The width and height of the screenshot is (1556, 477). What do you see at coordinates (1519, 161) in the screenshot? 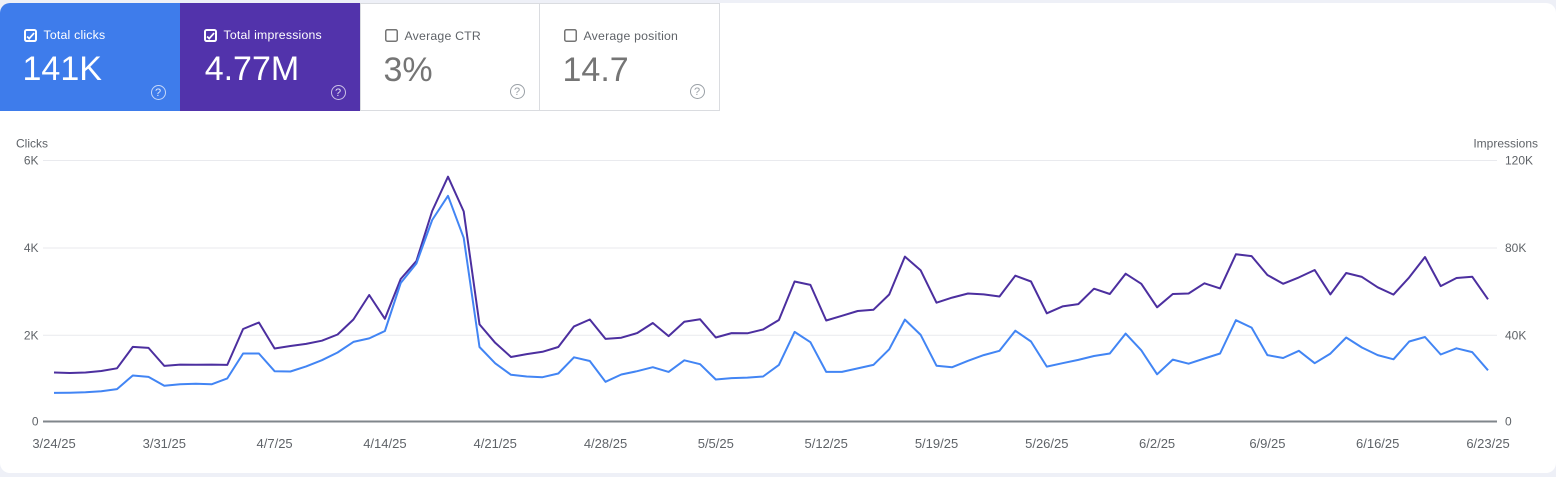
I see `svg-text: 120K` at bounding box center [1519, 161].